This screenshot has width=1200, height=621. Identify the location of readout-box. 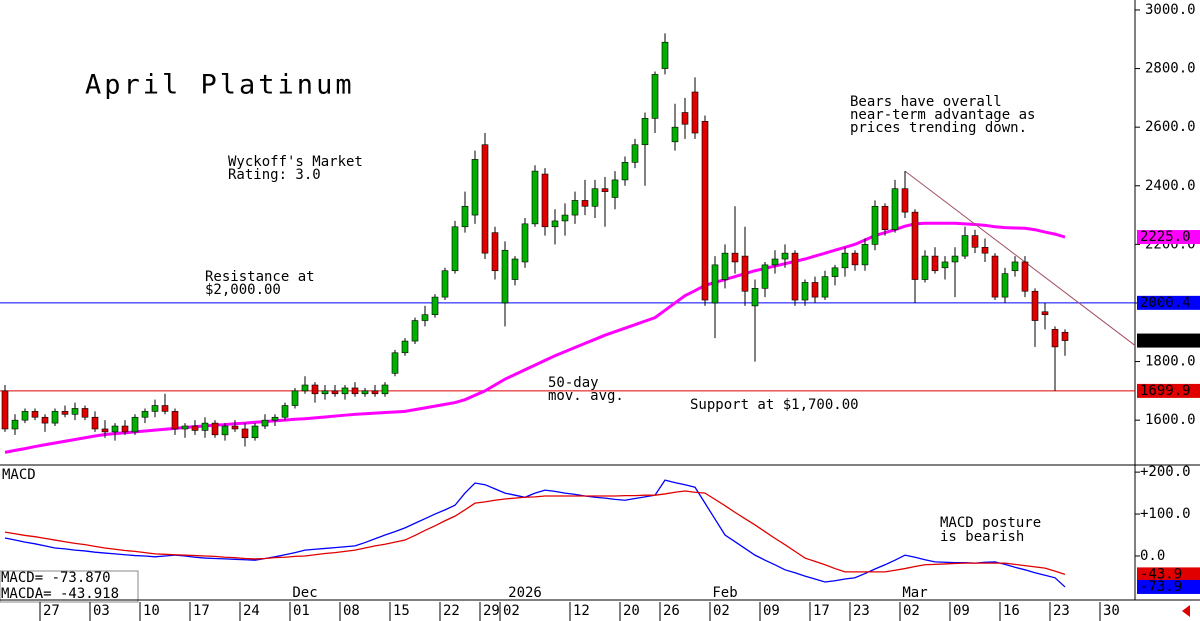
(69, 586).